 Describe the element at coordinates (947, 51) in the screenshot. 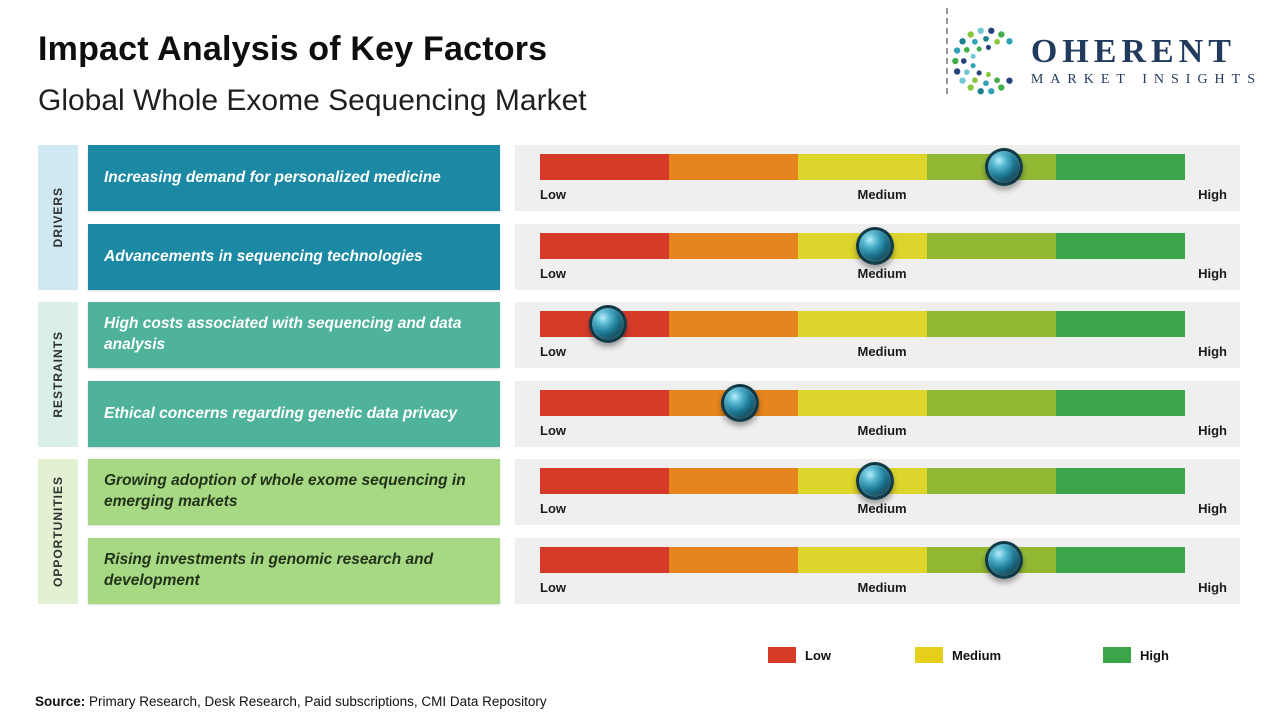

I see `logo-divider` at that location.